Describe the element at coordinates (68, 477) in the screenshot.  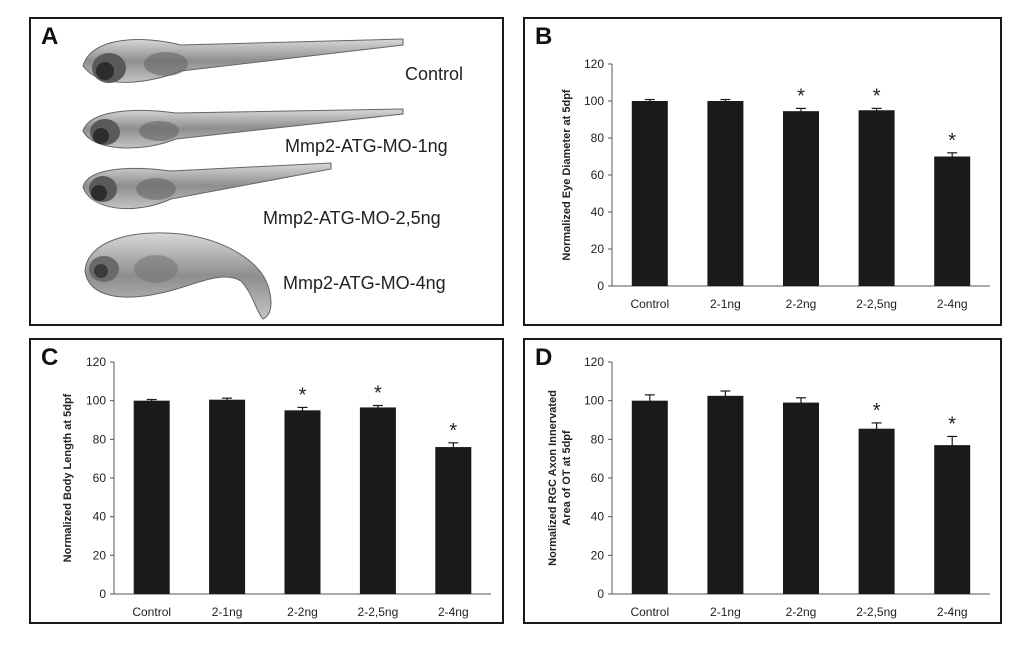
I see `y-axis-label: Normalized Body Length at 5dpf` at that location.